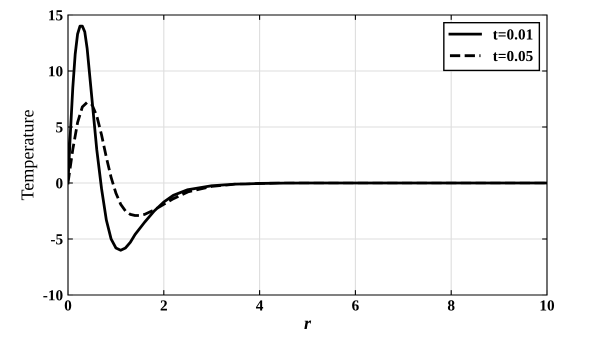 The height and width of the screenshot is (348, 593). Describe the element at coordinates (163, 305) in the screenshot. I see `x-tick-label: 2` at that location.